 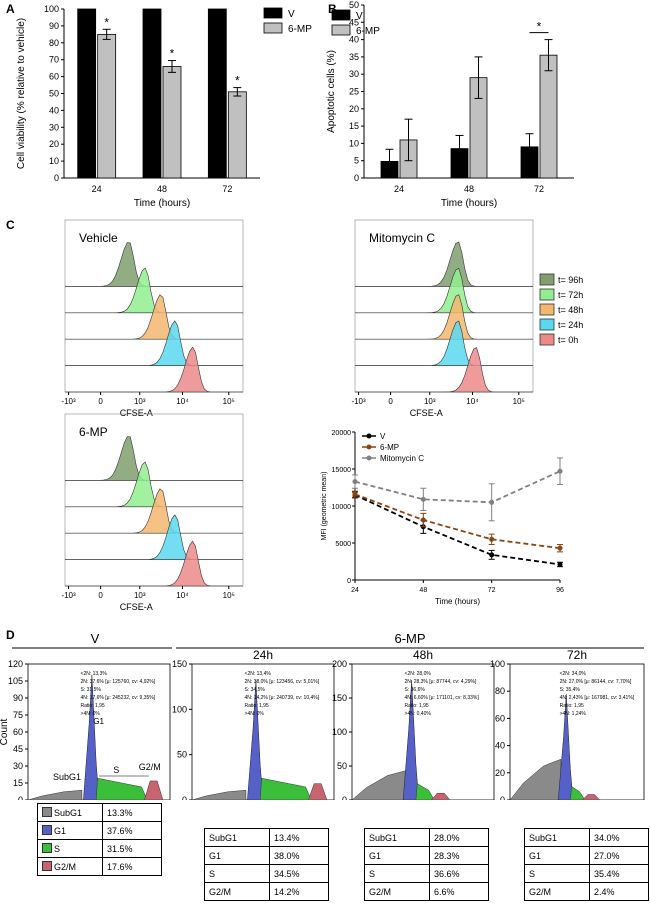 What do you see at coordinates (354, 92) in the screenshot?
I see `y-tick-label: 25` at bounding box center [354, 92].